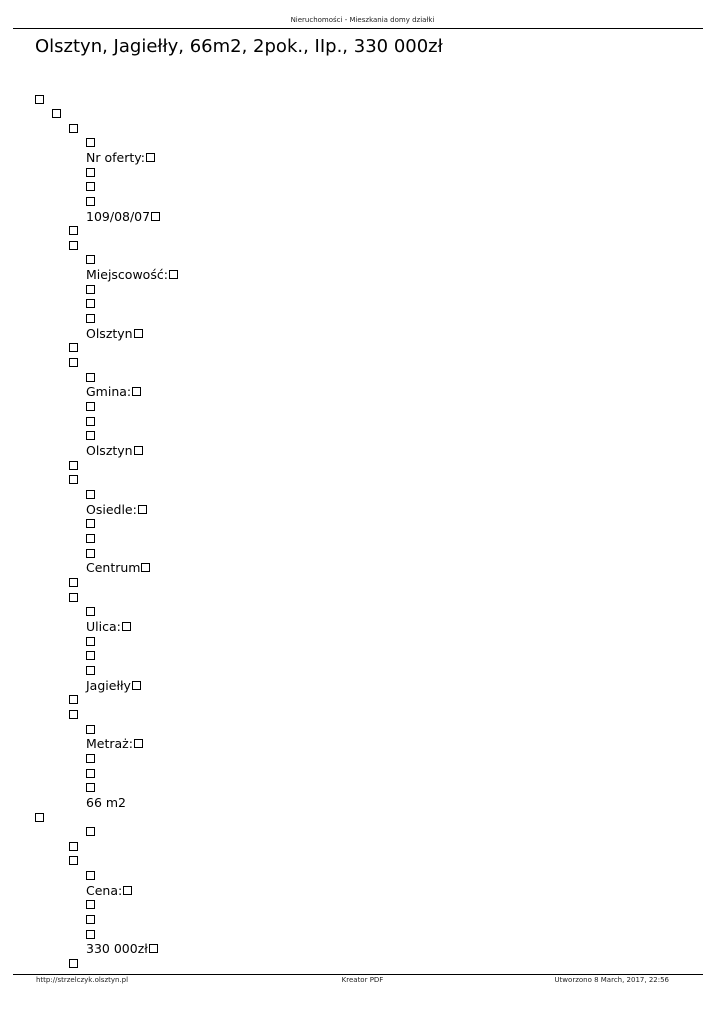  What do you see at coordinates (120, 158) in the screenshot?
I see `field-label-offer-number: Nr oferty:` at bounding box center [120, 158].